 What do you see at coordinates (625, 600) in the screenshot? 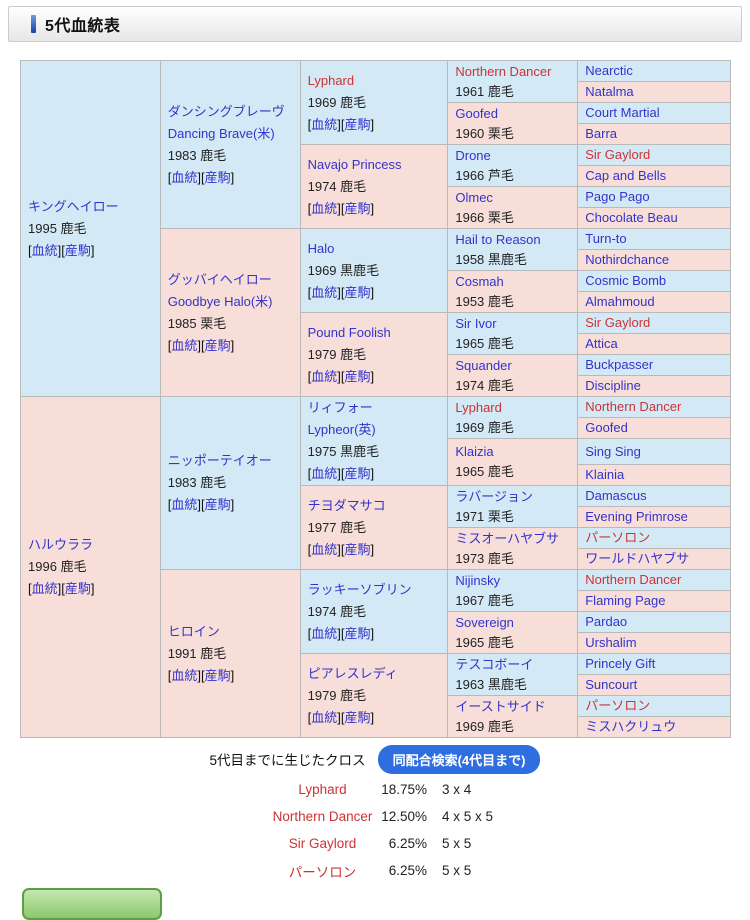
I see `horse-name-link: Flaming Page` at bounding box center [625, 600].